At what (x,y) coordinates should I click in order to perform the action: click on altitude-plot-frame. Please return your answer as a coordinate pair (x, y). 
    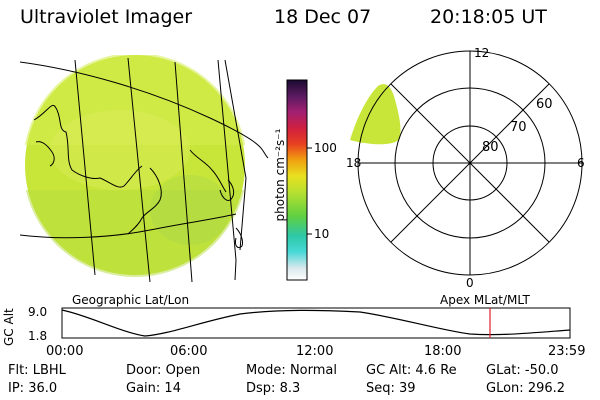
    Looking at the image, I should click on (316, 323).